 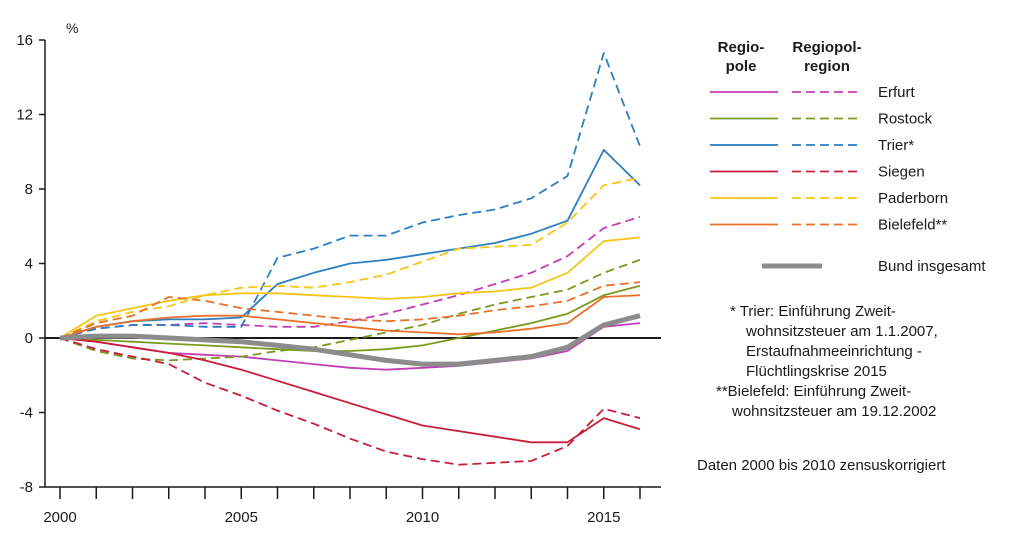 I want to click on series-line-siegen-solid, so click(x=350, y=390).